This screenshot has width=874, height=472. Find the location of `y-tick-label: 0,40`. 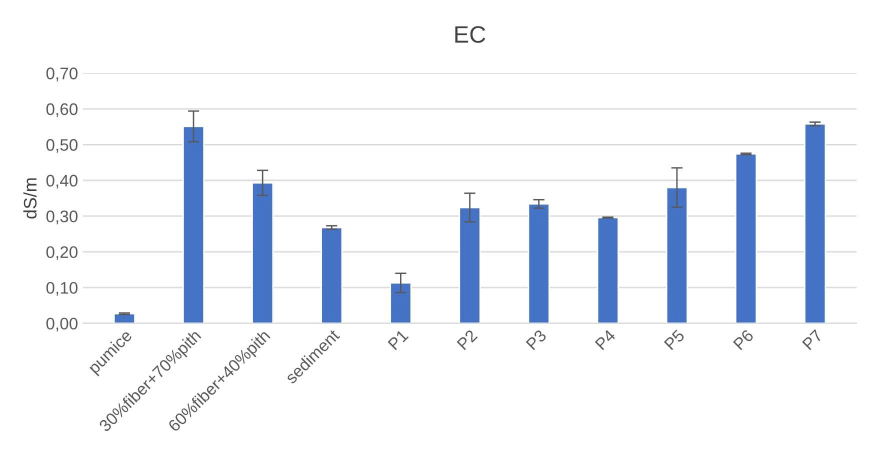

y-tick-label: 0,40 is located at coordinates (62, 181).